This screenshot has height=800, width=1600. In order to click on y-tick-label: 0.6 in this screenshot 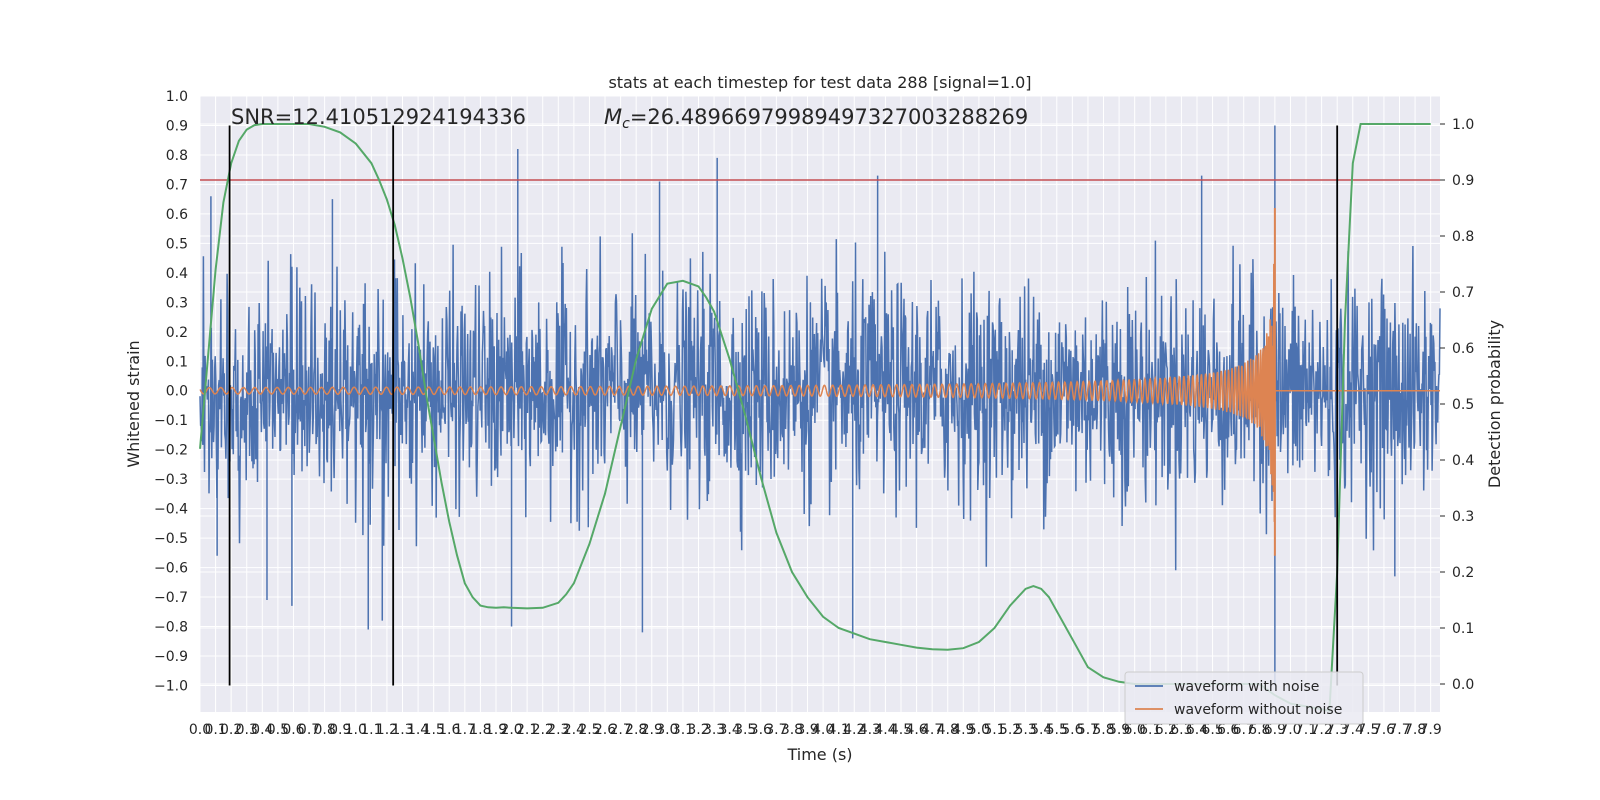, I will do `click(177, 215)`.